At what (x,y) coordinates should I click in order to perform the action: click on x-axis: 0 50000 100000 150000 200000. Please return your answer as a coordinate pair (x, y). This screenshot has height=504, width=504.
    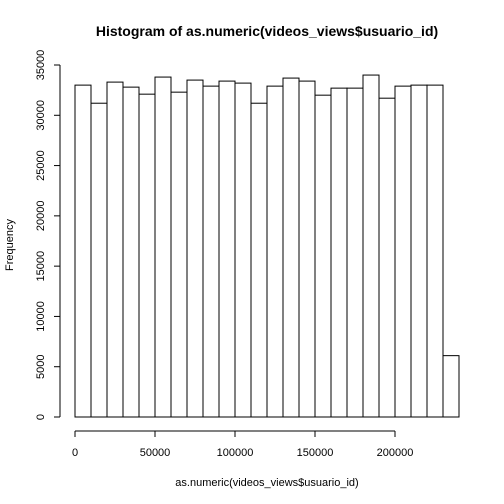
    Looking at the image, I should click on (243, 444).